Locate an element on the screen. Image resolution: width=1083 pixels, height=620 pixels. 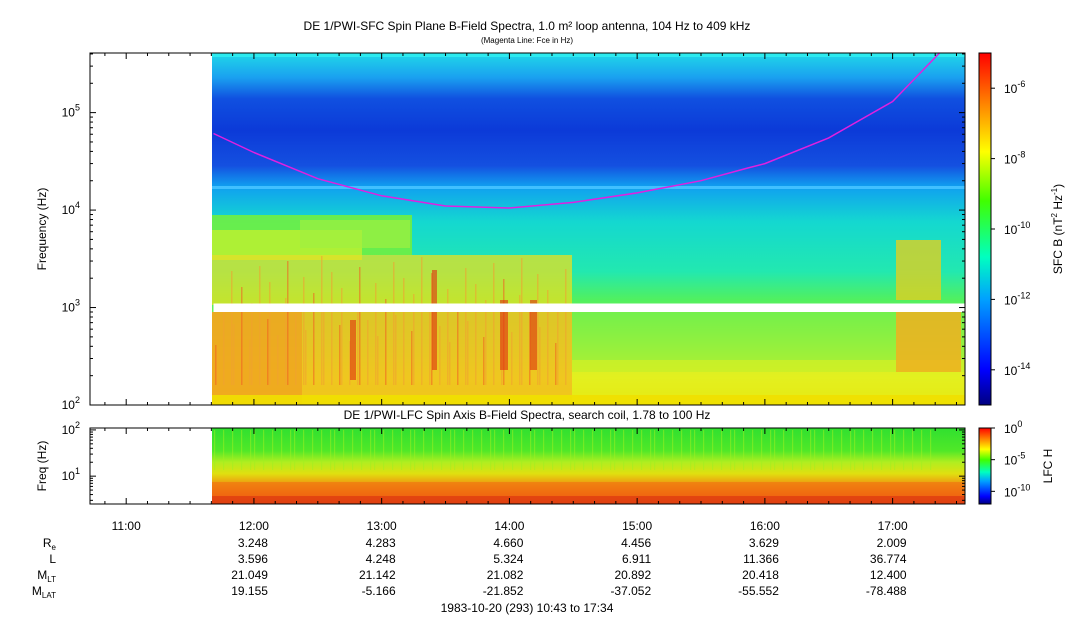
colorbar-tick-label: 10⁻⁵ is located at coordinates (1014, 459).